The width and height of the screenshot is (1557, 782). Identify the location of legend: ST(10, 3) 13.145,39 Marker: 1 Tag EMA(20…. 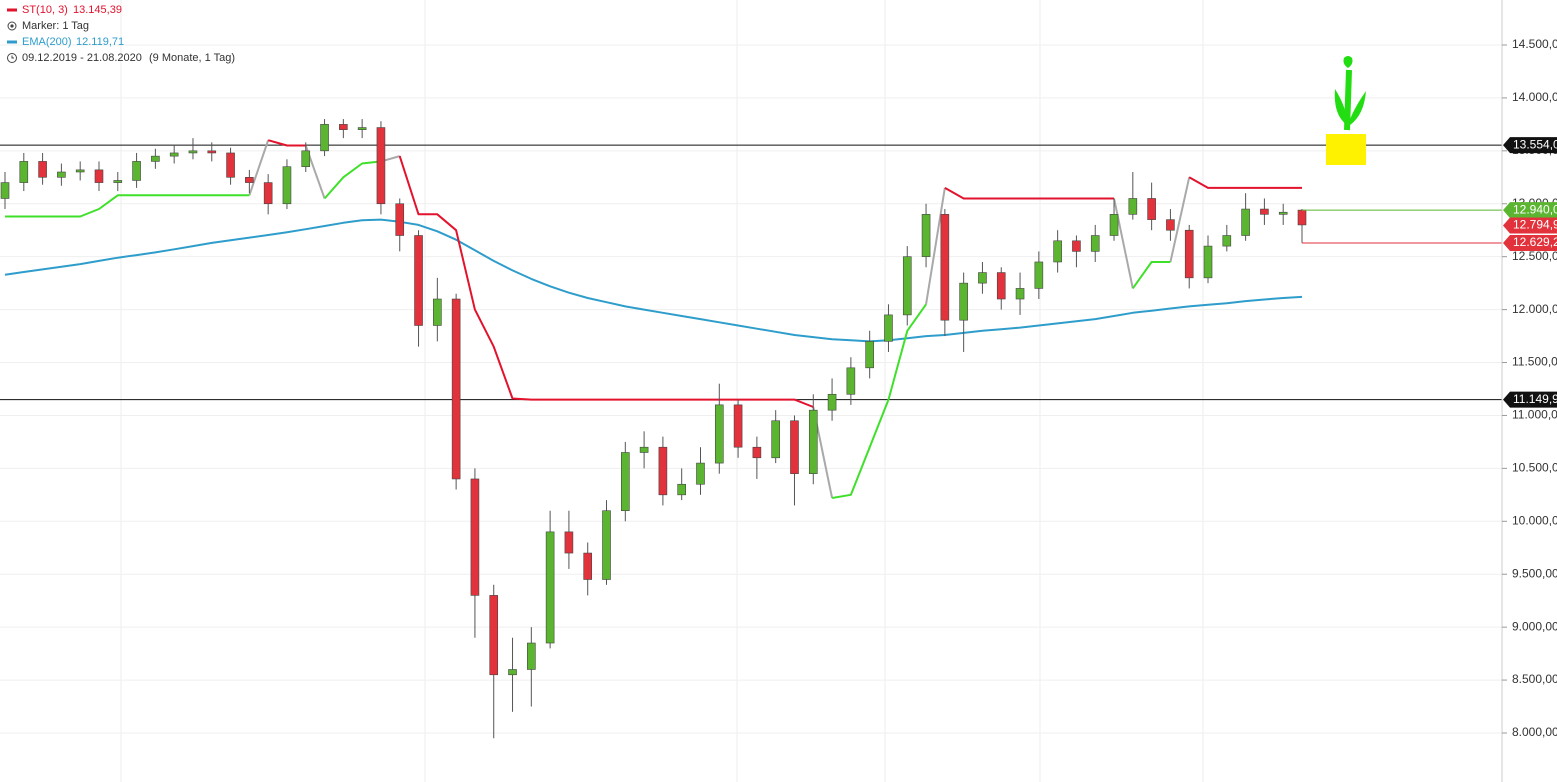
(121, 34).